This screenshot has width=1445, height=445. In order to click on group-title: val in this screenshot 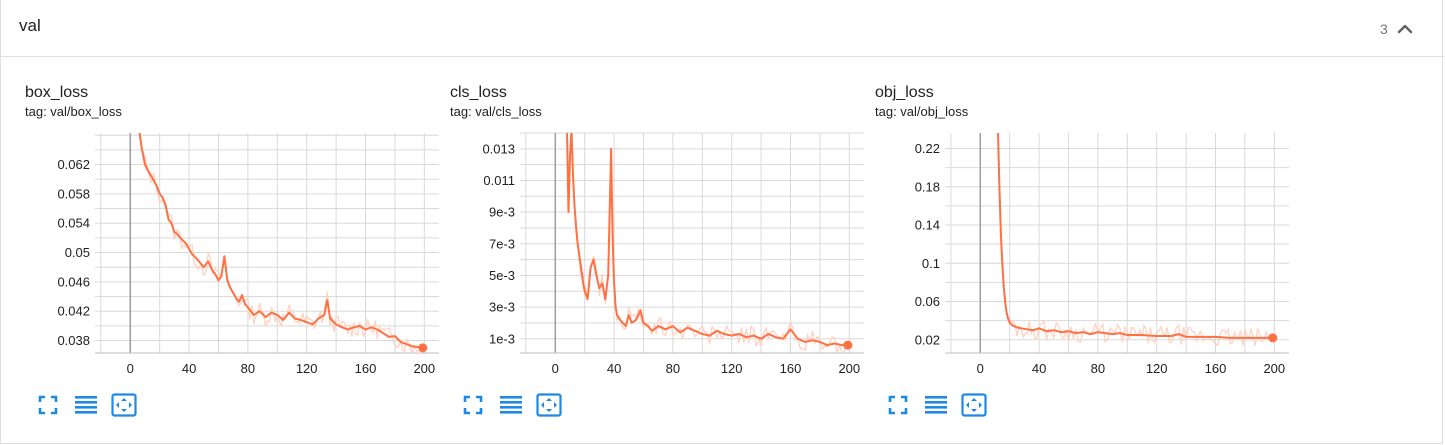, I will do `click(30, 25)`.